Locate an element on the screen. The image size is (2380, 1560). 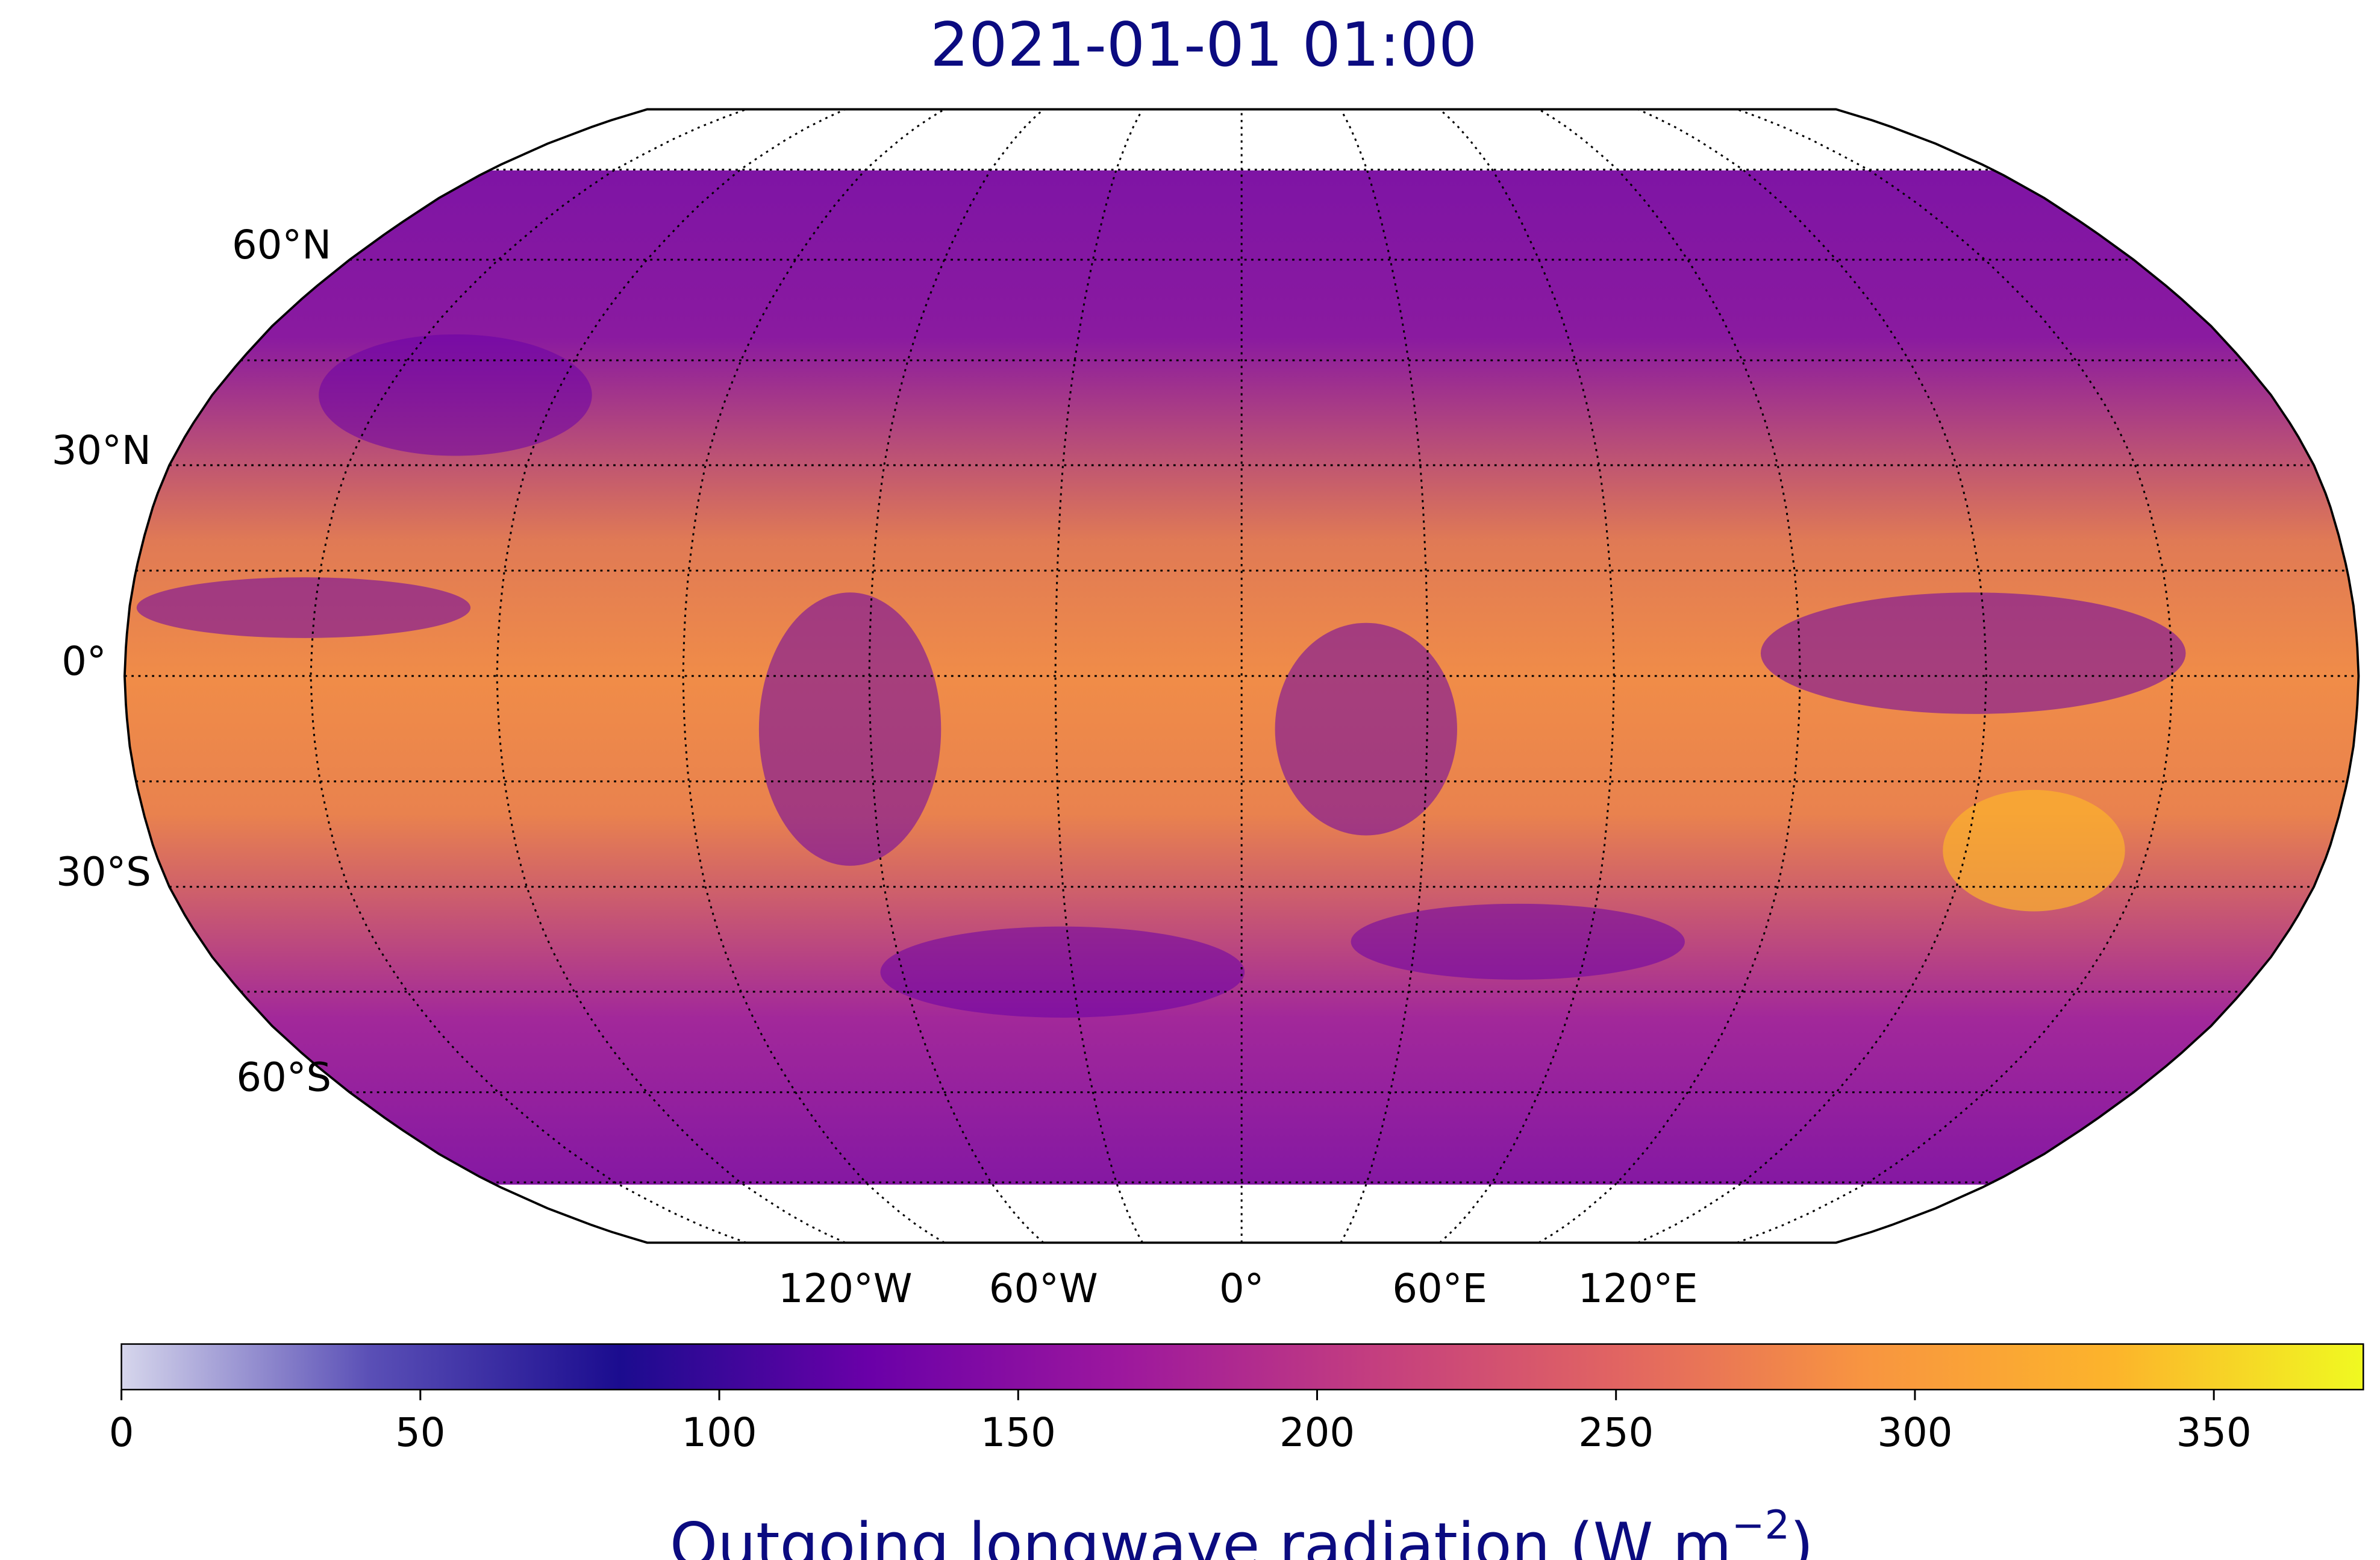
no-data-south is located at coordinates (1241, 1214).